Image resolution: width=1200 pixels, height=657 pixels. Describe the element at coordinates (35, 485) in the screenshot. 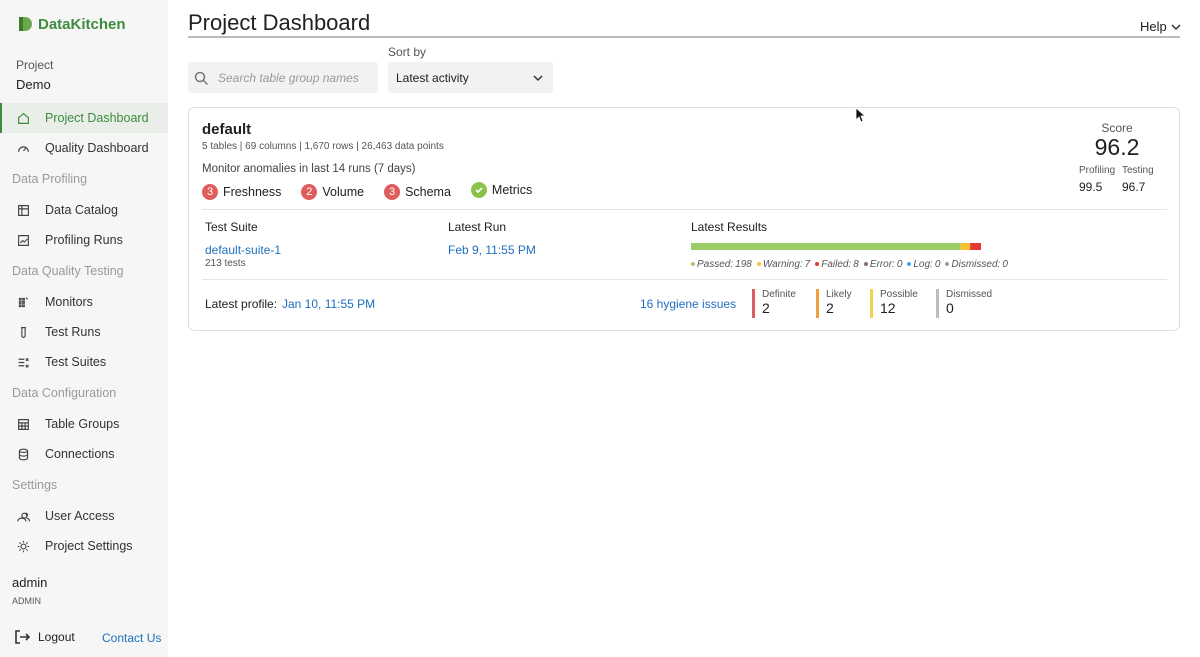

I see `nav-section: Settings` at that location.